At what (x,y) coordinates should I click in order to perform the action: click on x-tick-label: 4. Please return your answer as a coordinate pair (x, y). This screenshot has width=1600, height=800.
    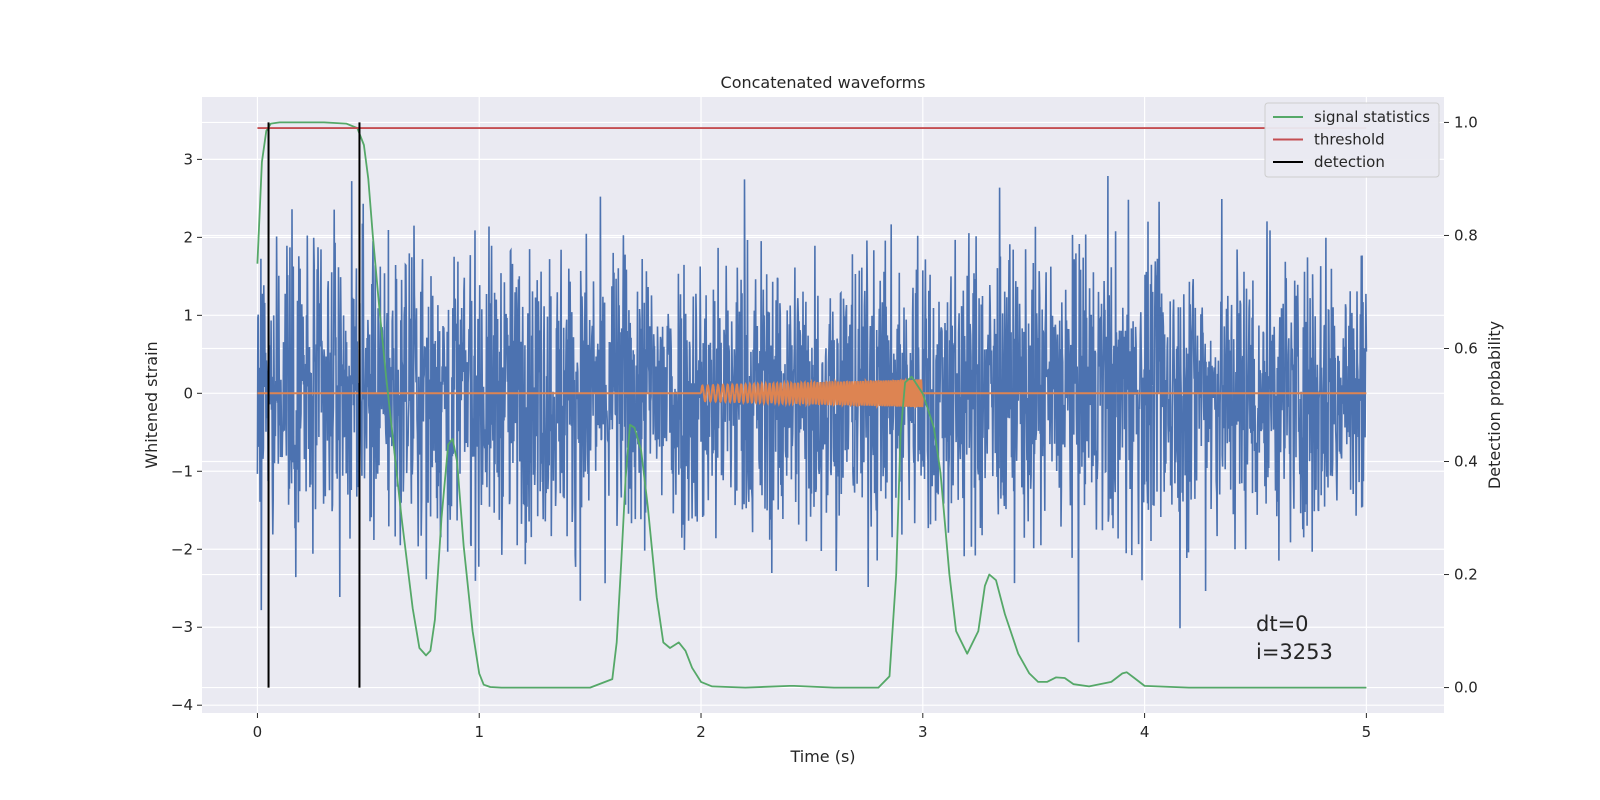
    Looking at the image, I should click on (1145, 732).